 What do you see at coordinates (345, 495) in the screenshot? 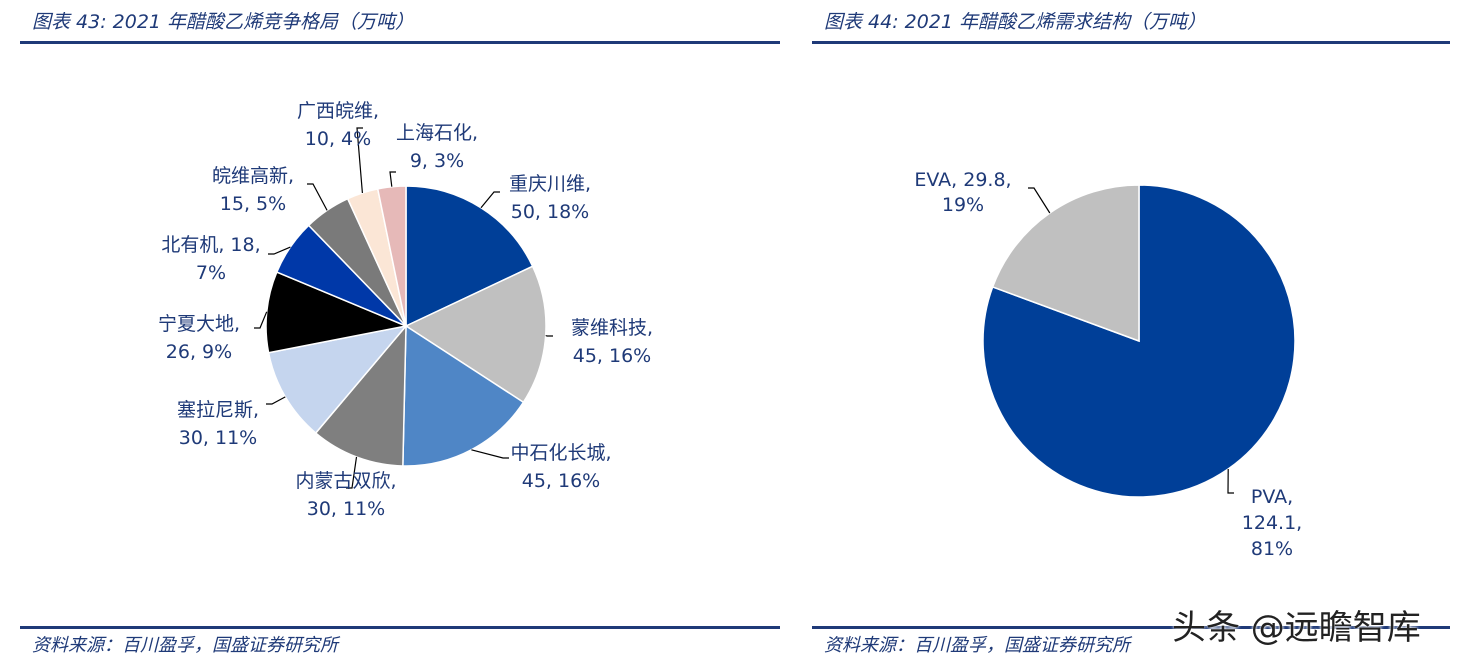
I see `left-pie-slice-3-label: 内蒙古双欣, 30, 11%` at bounding box center [345, 495].